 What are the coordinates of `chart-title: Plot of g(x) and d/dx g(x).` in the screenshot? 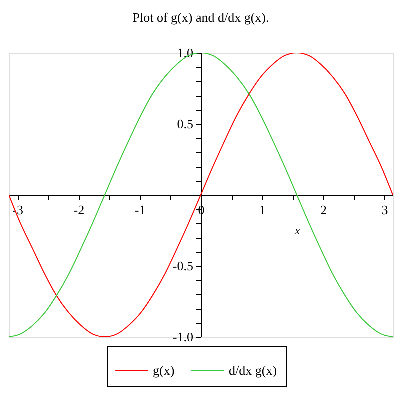 It's located at (201, 17).